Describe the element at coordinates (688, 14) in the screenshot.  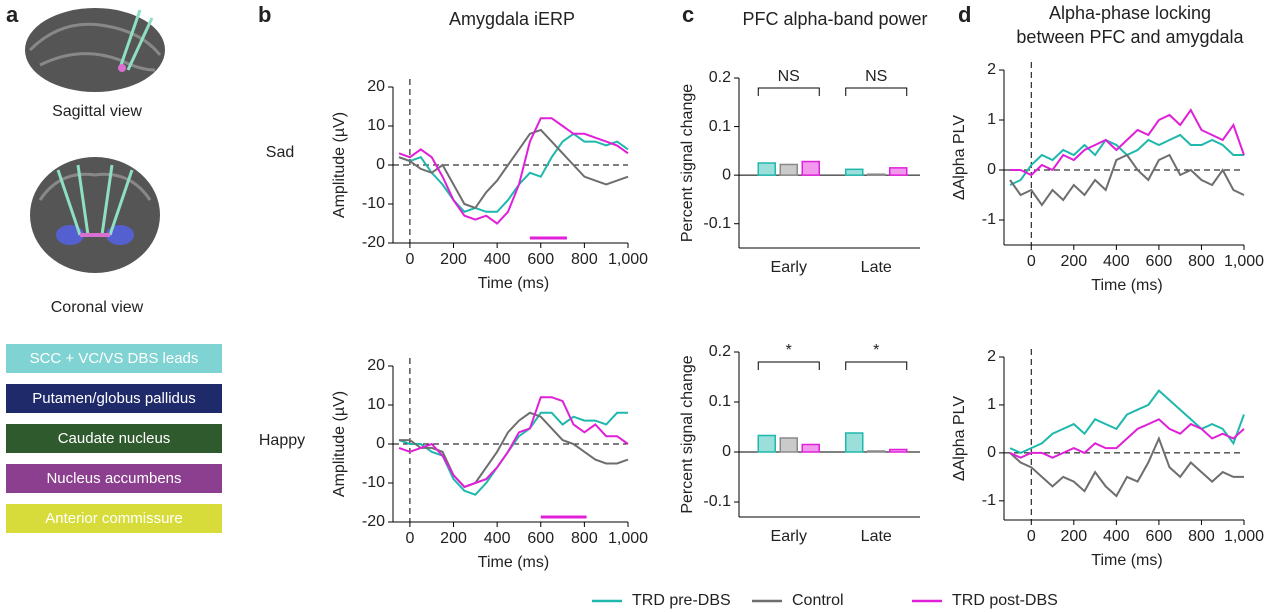
I see `panel-label: c` at that location.